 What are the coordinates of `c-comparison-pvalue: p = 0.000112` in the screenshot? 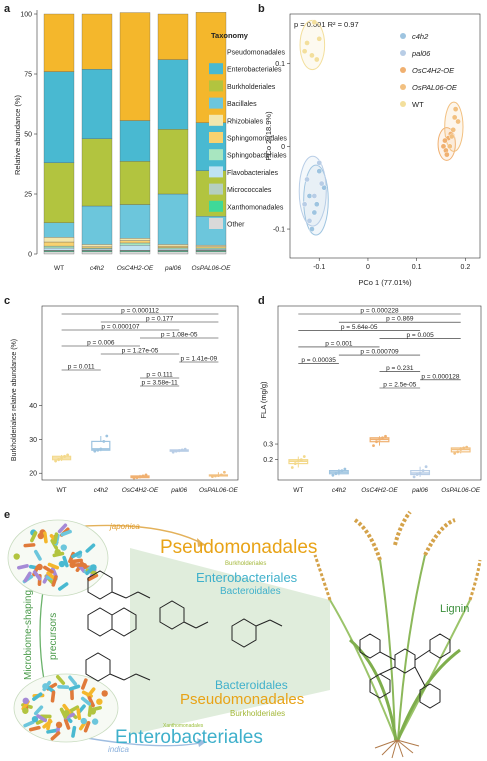 It's located at (140, 311).